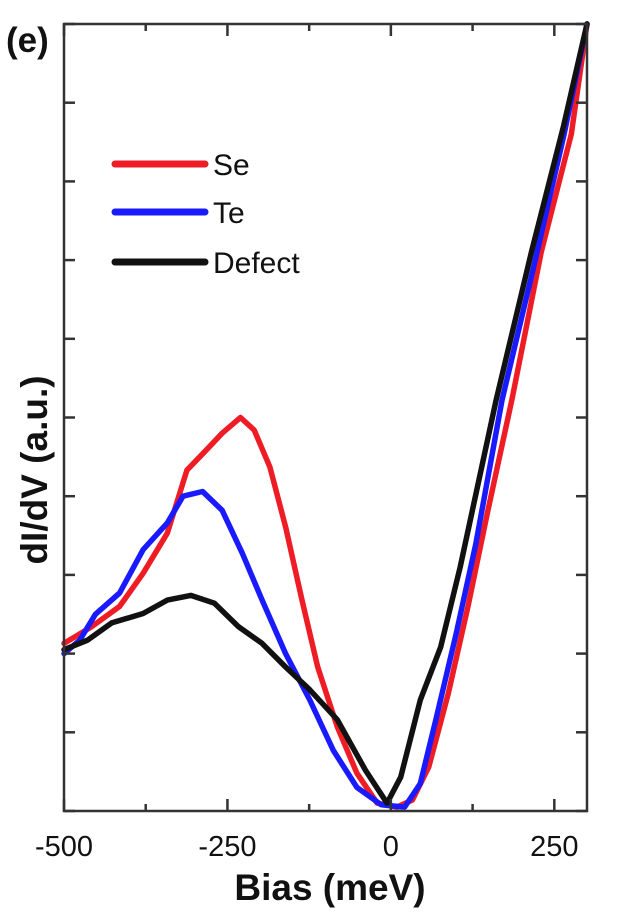 This screenshot has height=922, width=622. What do you see at coordinates (391, 847) in the screenshot?
I see `x-tick-label: 0` at bounding box center [391, 847].